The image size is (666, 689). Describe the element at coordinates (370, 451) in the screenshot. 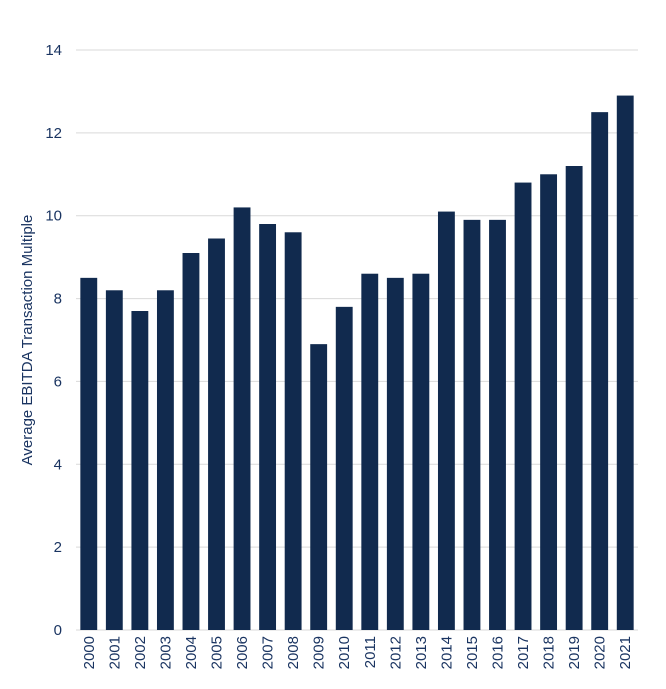

I see `bar-2011` at that location.